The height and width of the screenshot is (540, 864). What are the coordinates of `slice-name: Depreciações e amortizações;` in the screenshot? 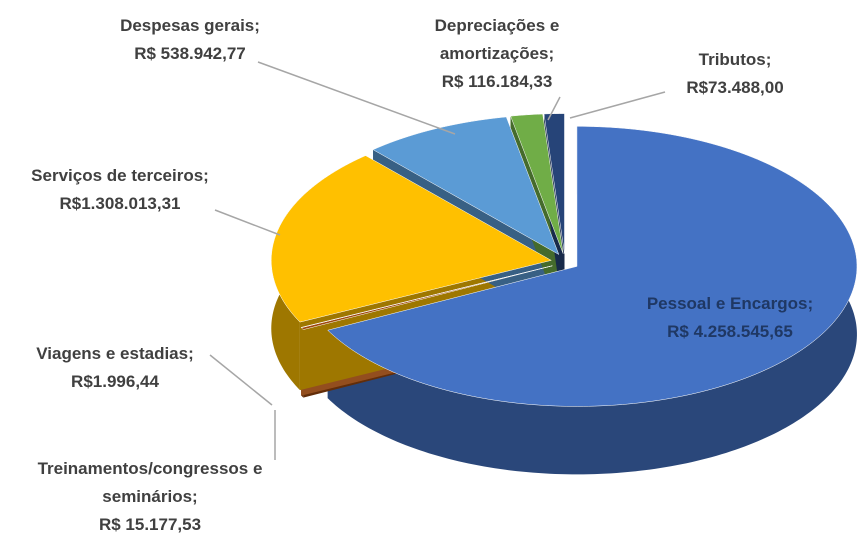 It's located at (497, 39).